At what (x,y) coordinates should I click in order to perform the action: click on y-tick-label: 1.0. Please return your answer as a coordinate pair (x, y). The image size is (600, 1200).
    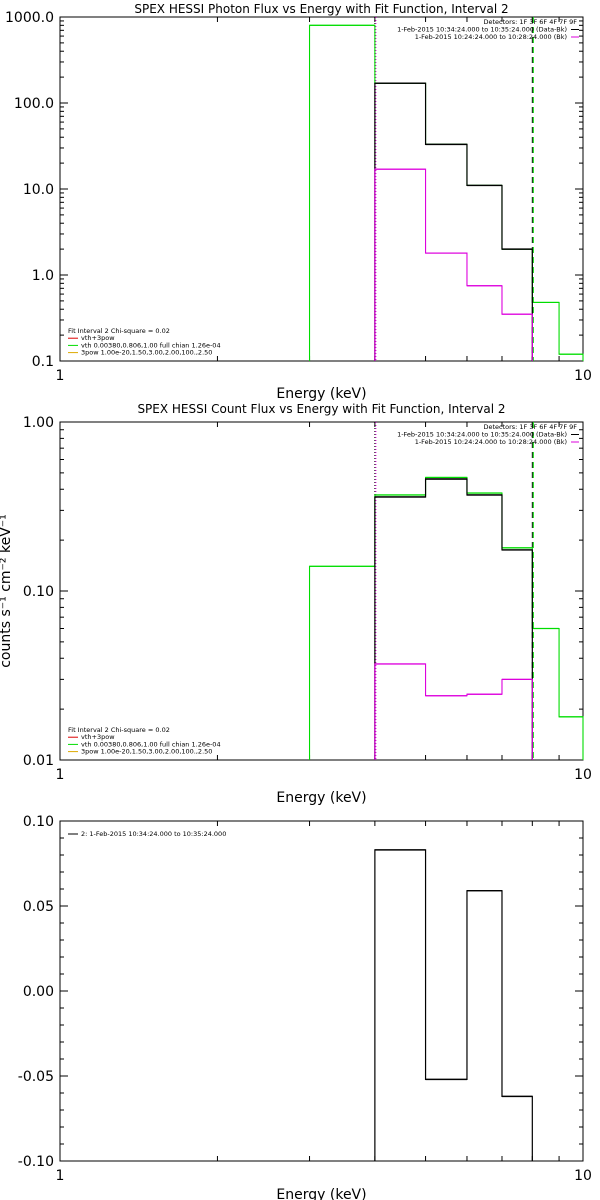
    Looking at the image, I should click on (43, 276).